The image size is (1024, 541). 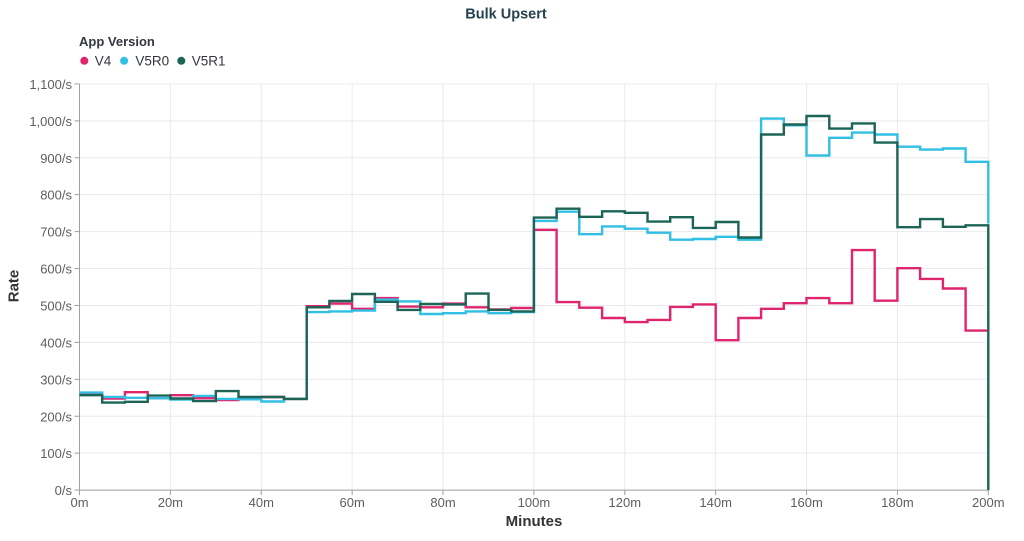 What do you see at coordinates (56, 416) in the screenshot?
I see `svg-text: 200/s` at bounding box center [56, 416].